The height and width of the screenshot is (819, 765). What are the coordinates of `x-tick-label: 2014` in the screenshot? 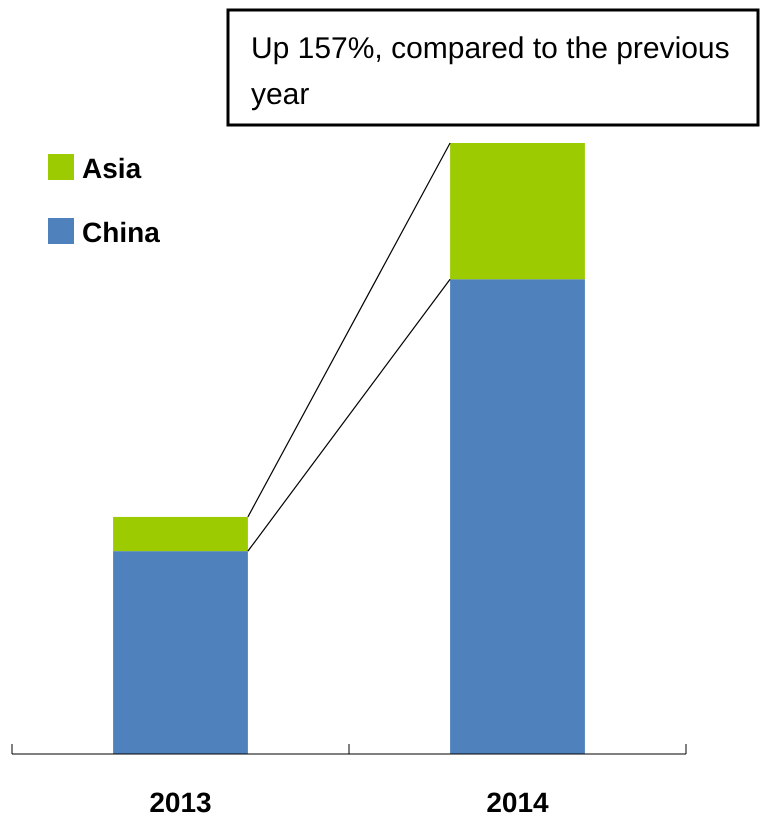 It's located at (518, 802).